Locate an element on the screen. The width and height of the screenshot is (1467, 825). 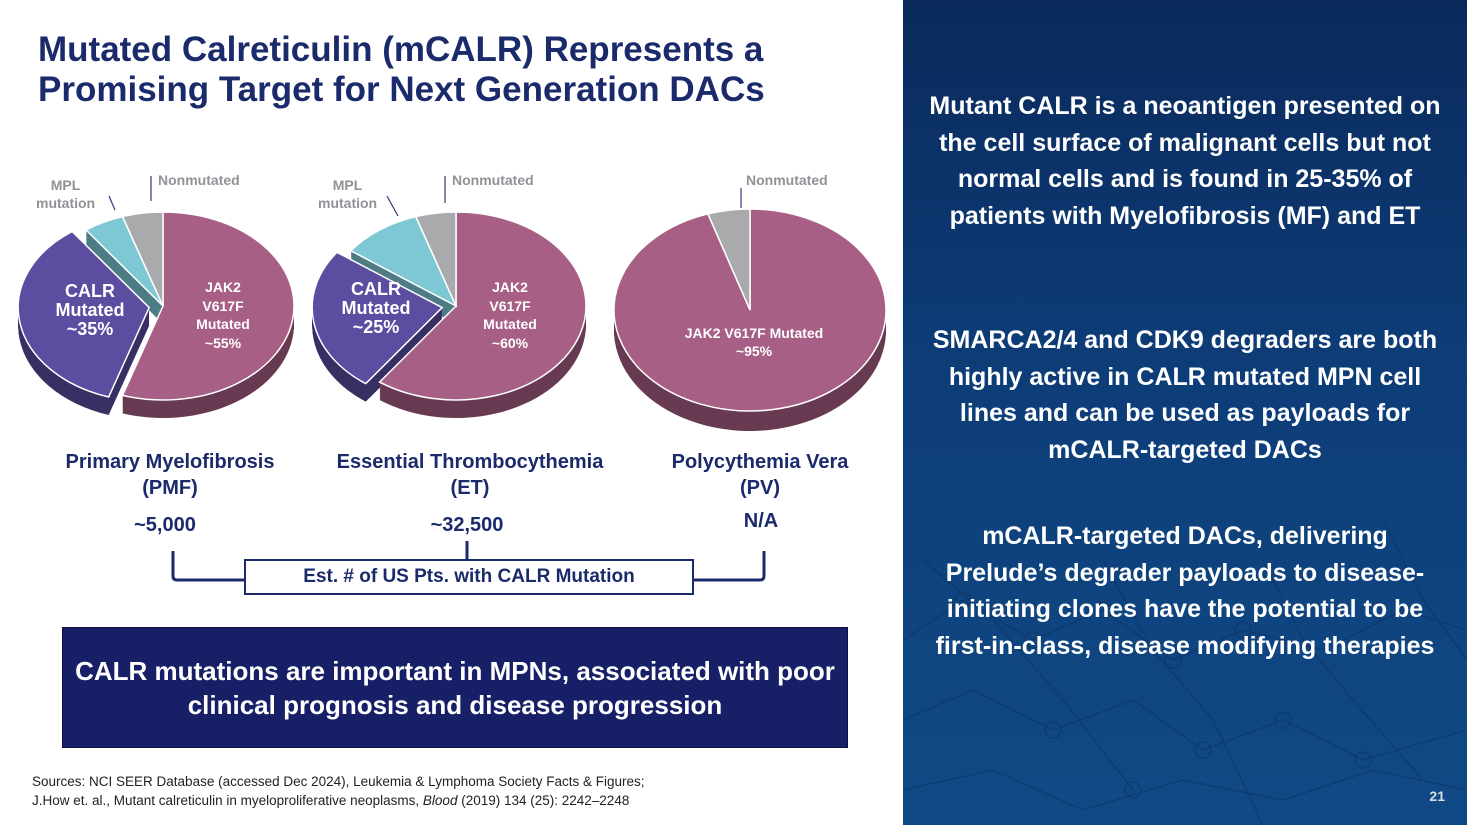
bracket is located at coordinates (468, 561).